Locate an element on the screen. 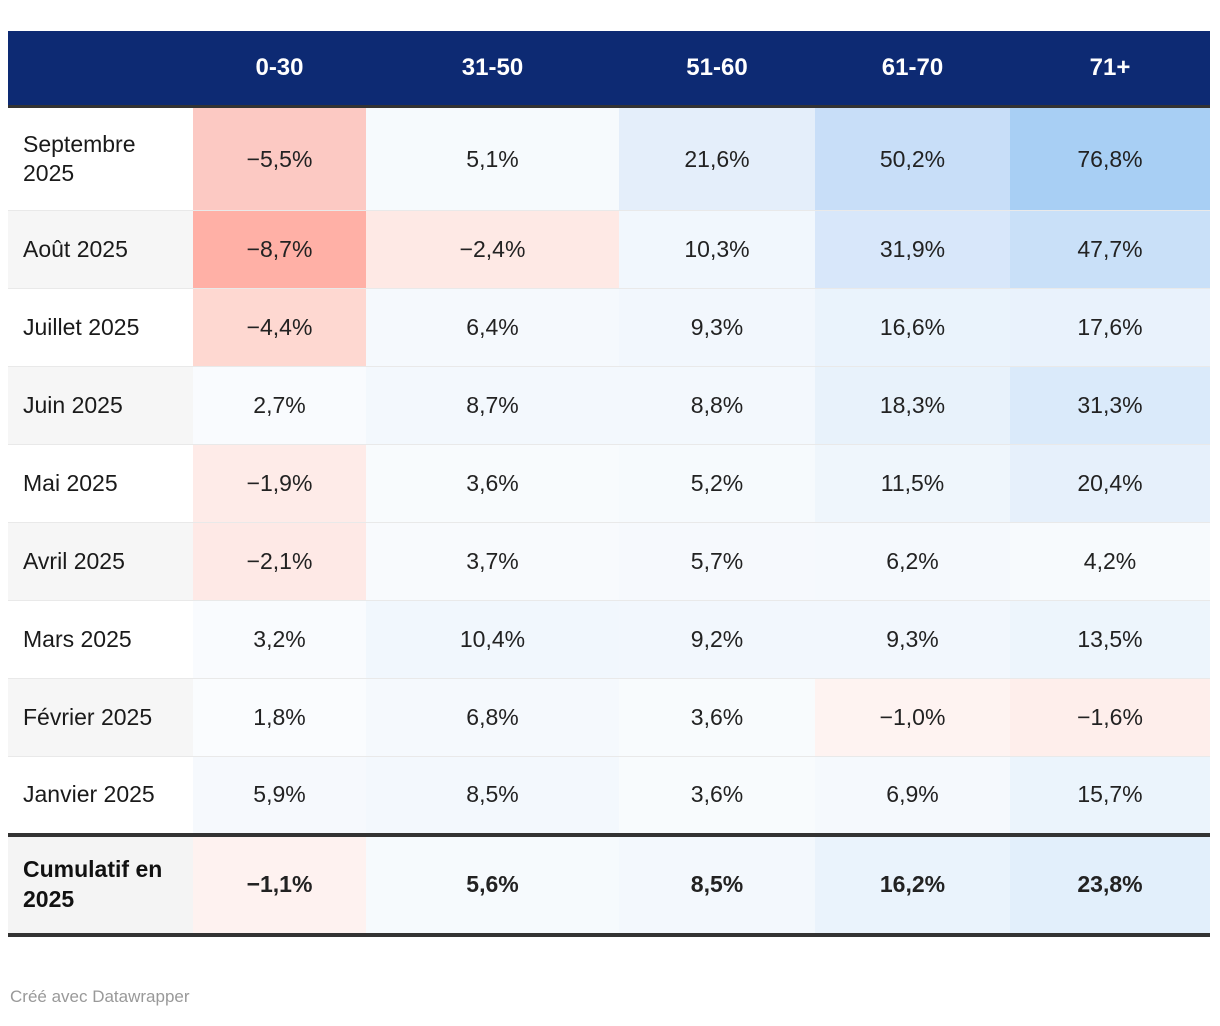 The height and width of the screenshot is (1026, 1220). value-cell: 31,9% is located at coordinates (912, 249).